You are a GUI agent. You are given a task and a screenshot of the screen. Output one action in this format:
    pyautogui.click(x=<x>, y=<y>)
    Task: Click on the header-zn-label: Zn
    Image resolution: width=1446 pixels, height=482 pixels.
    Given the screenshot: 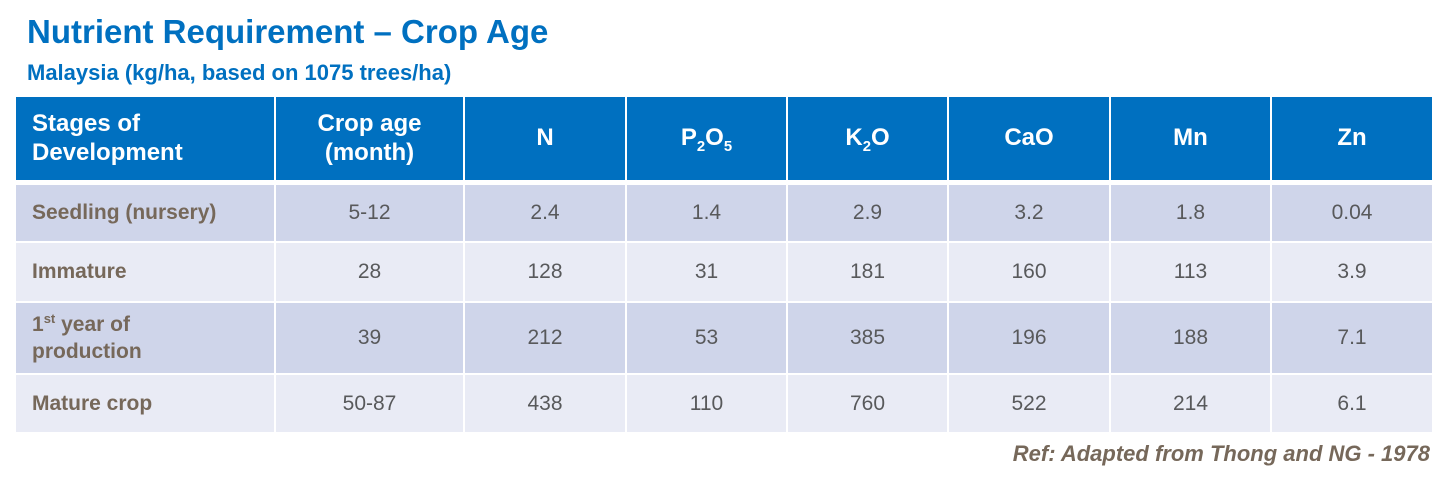 What is the action you would take?
    pyautogui.click(x=1352, y=138)
    